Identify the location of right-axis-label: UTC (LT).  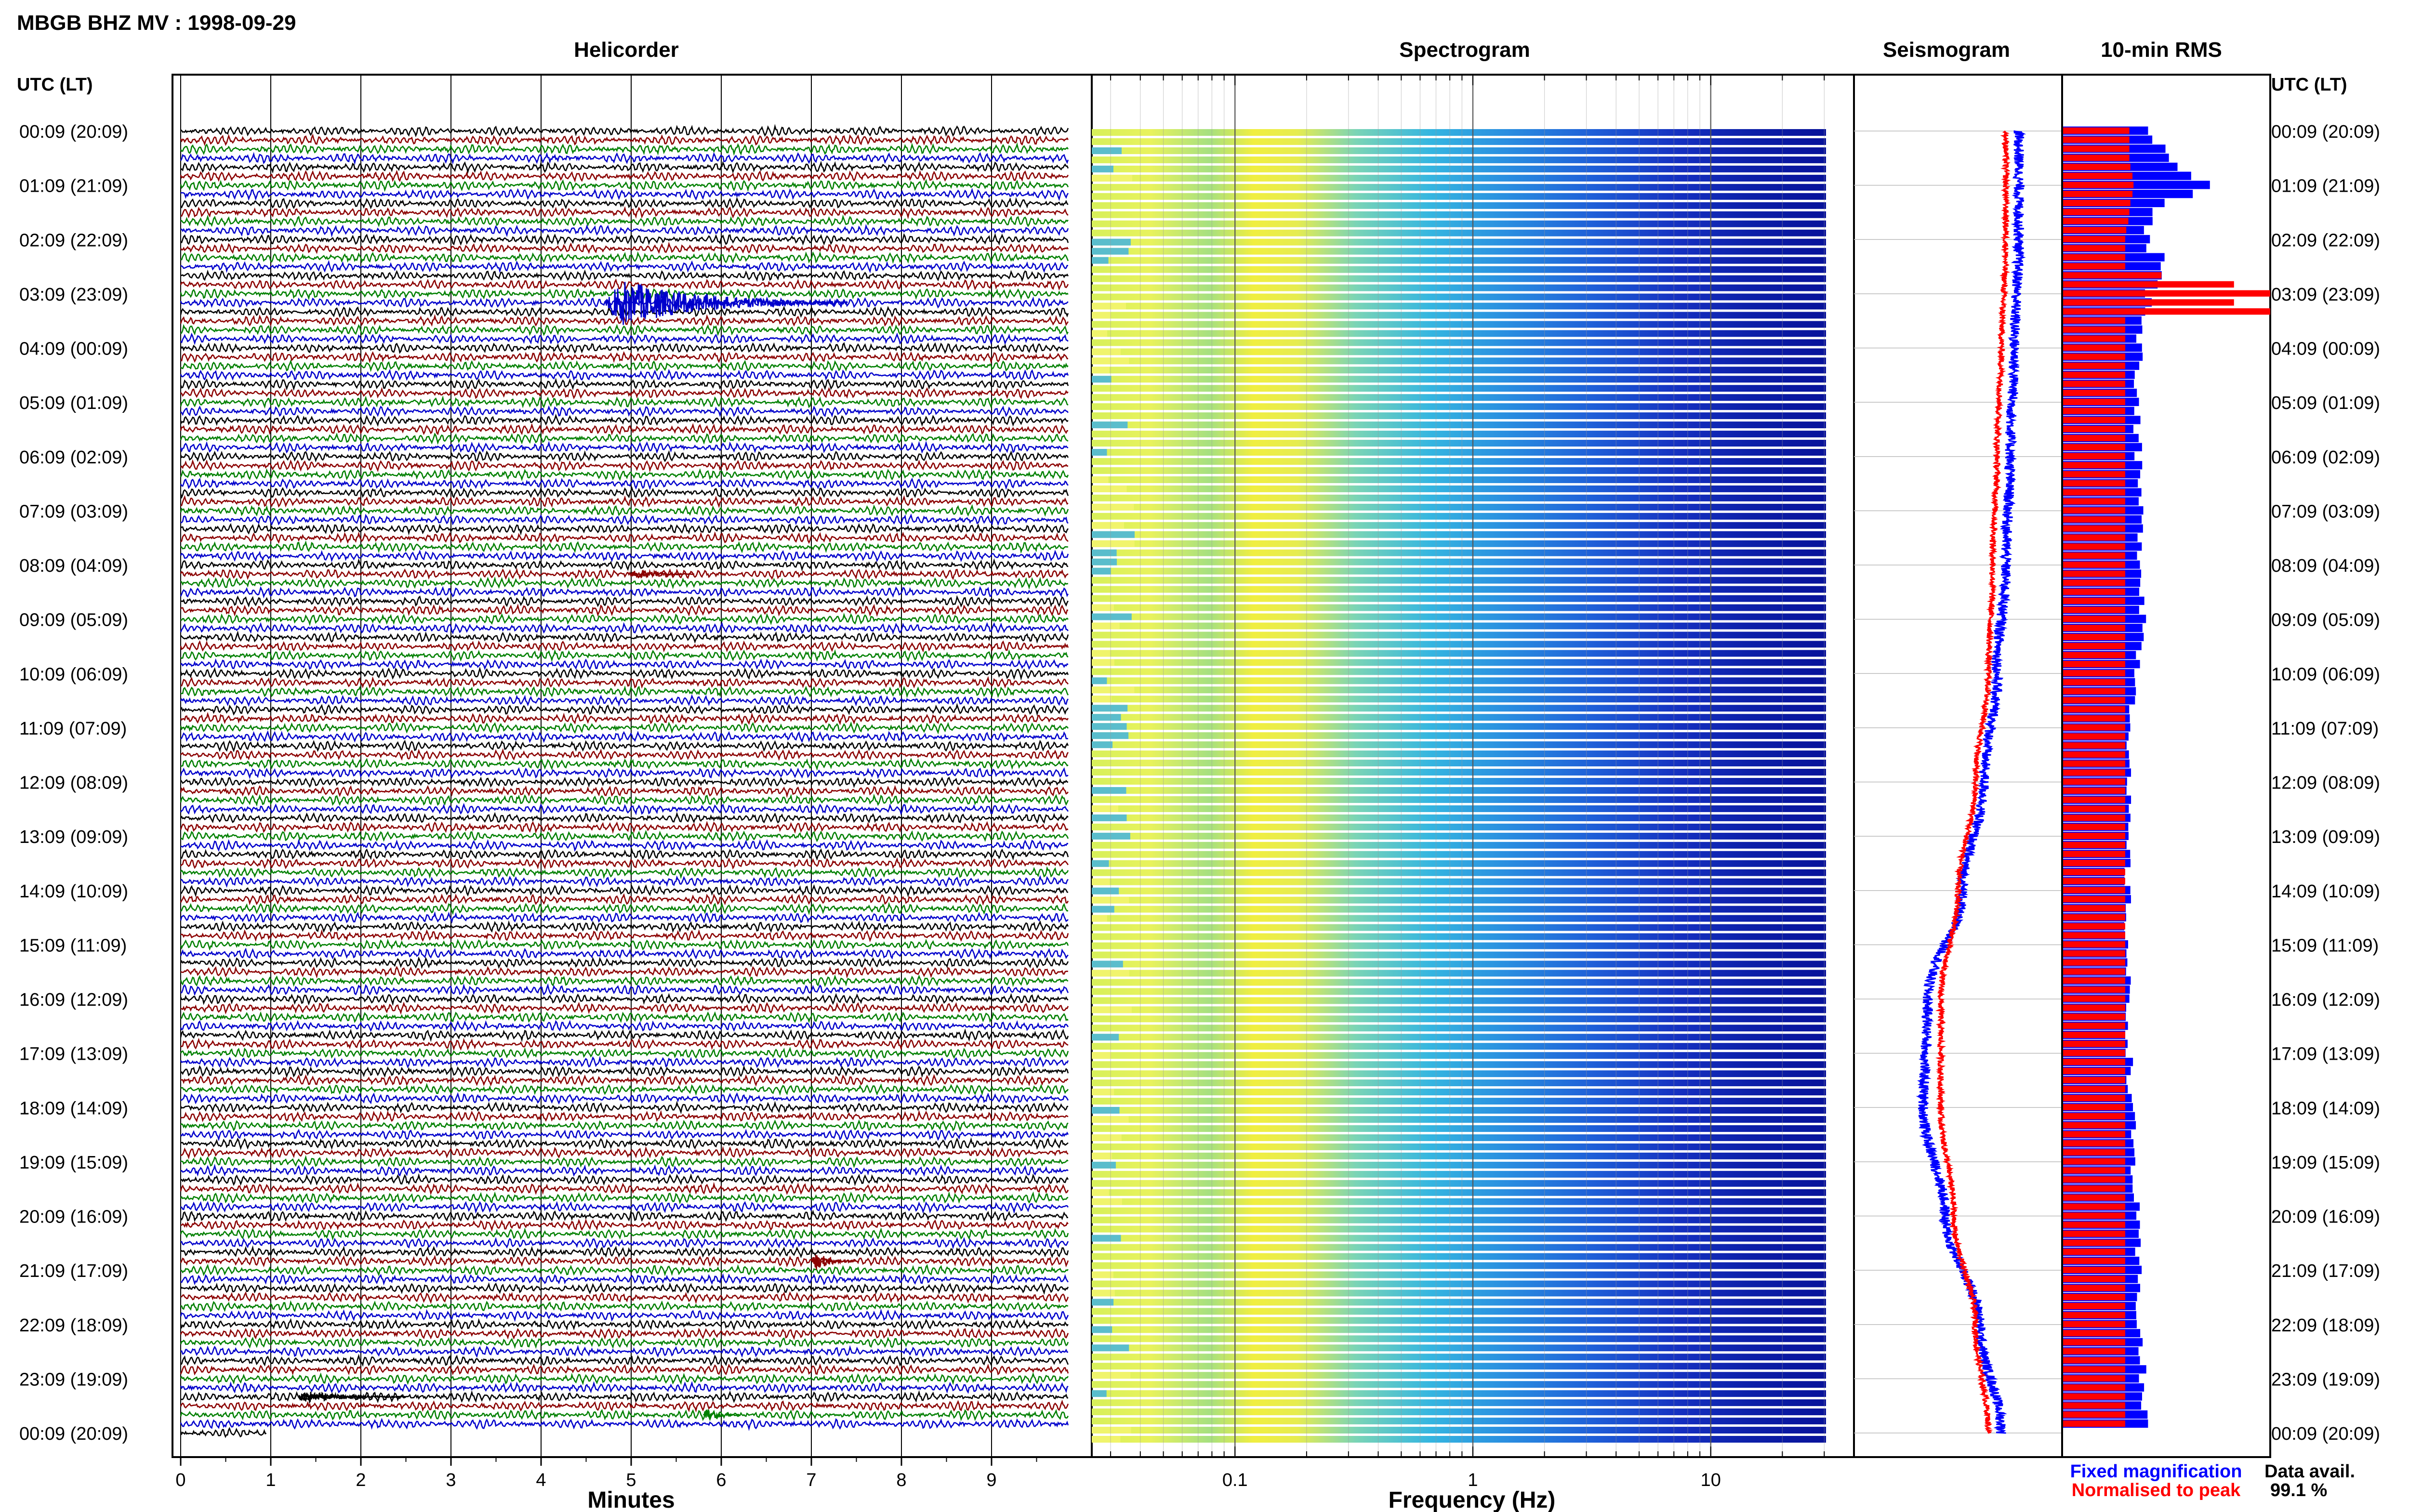
(2309, 85).